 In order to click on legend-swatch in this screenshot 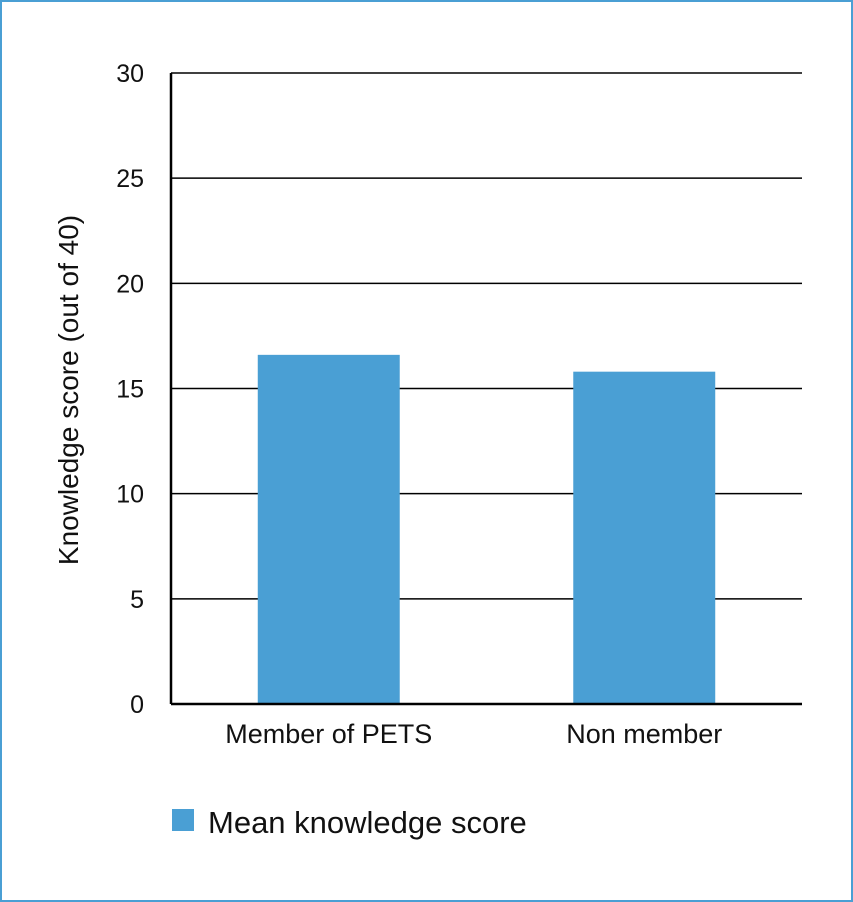, I will do `click(183, 820)`.